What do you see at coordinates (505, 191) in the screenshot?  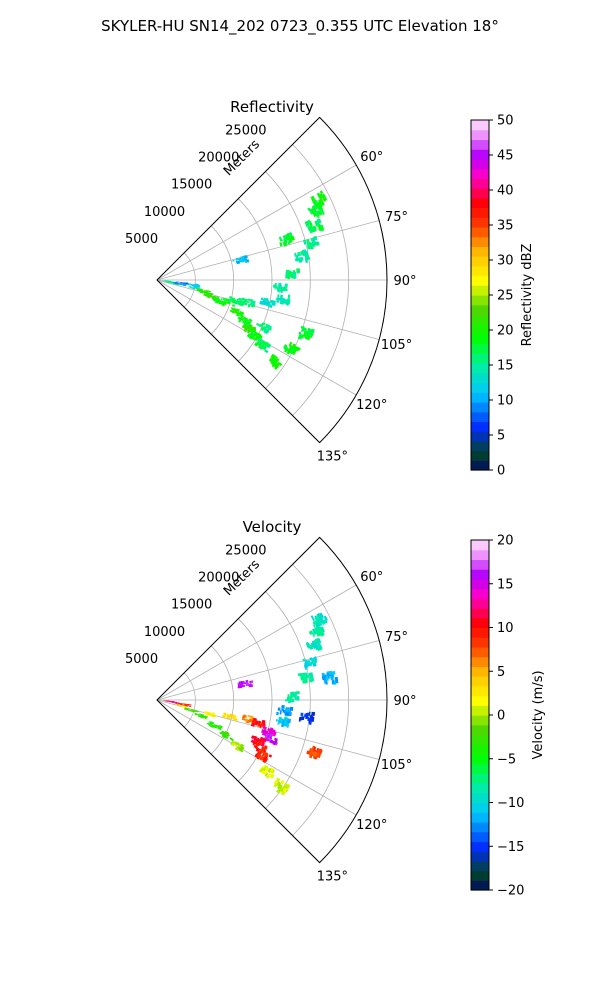 I see `colorbar-tick-label: 40` at bounding box center [505, 191].